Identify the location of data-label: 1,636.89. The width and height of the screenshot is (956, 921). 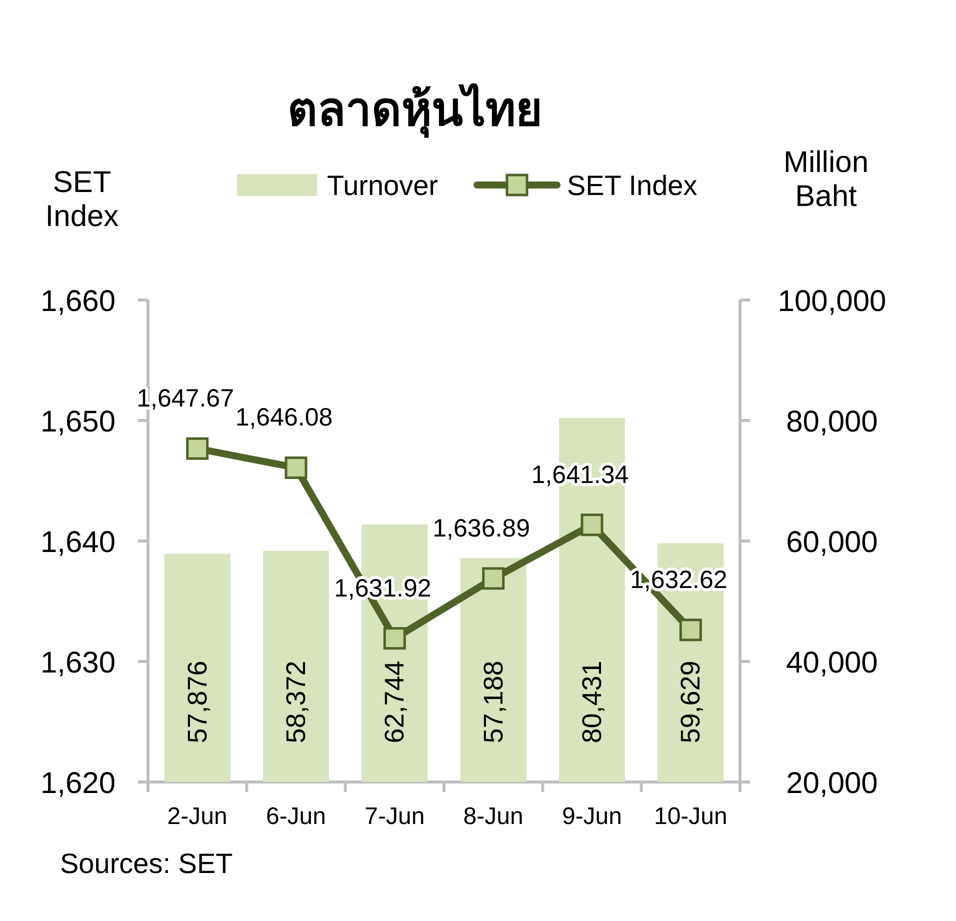
(481, 528).